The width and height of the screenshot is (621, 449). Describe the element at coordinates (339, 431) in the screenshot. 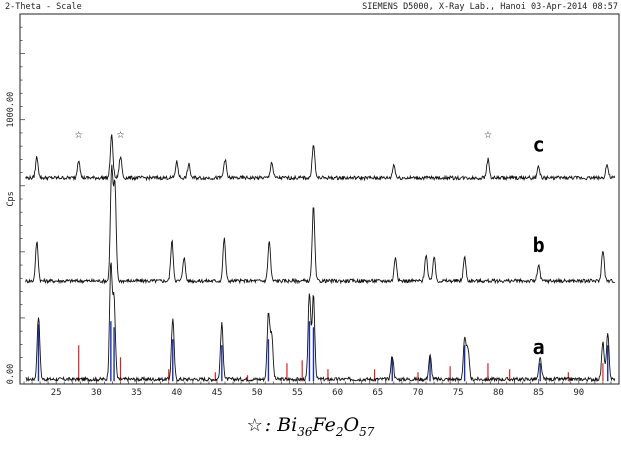

I see `caption-sub-fe: 2` at that location.